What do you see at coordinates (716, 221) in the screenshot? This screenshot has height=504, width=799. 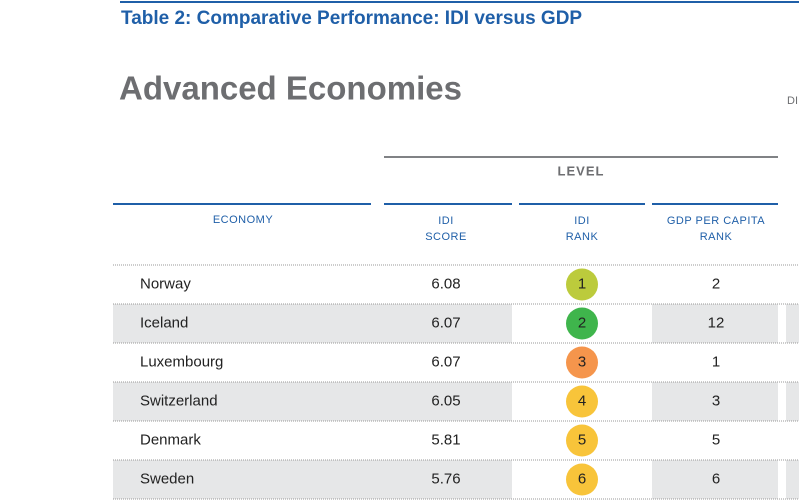 I see `column-header: GDP PER CAPITA` at bounding box center [716, 221].